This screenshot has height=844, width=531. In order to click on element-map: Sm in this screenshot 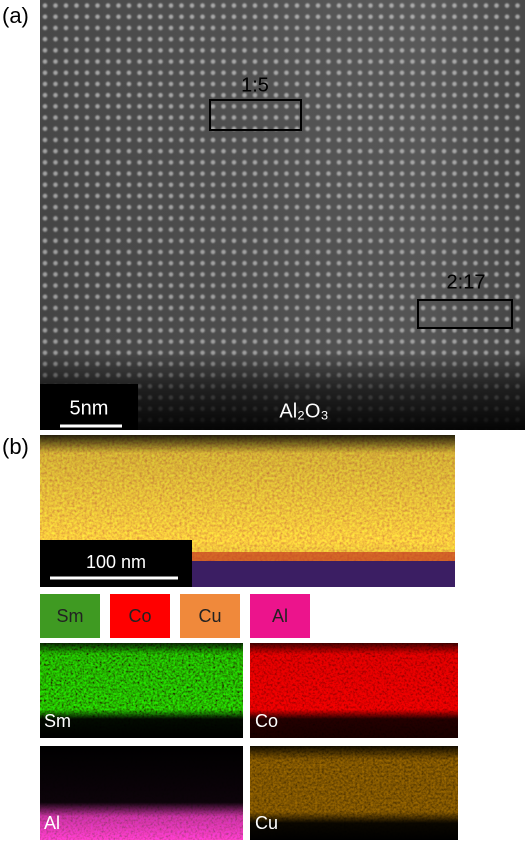, I will do `click(141, 690)`.